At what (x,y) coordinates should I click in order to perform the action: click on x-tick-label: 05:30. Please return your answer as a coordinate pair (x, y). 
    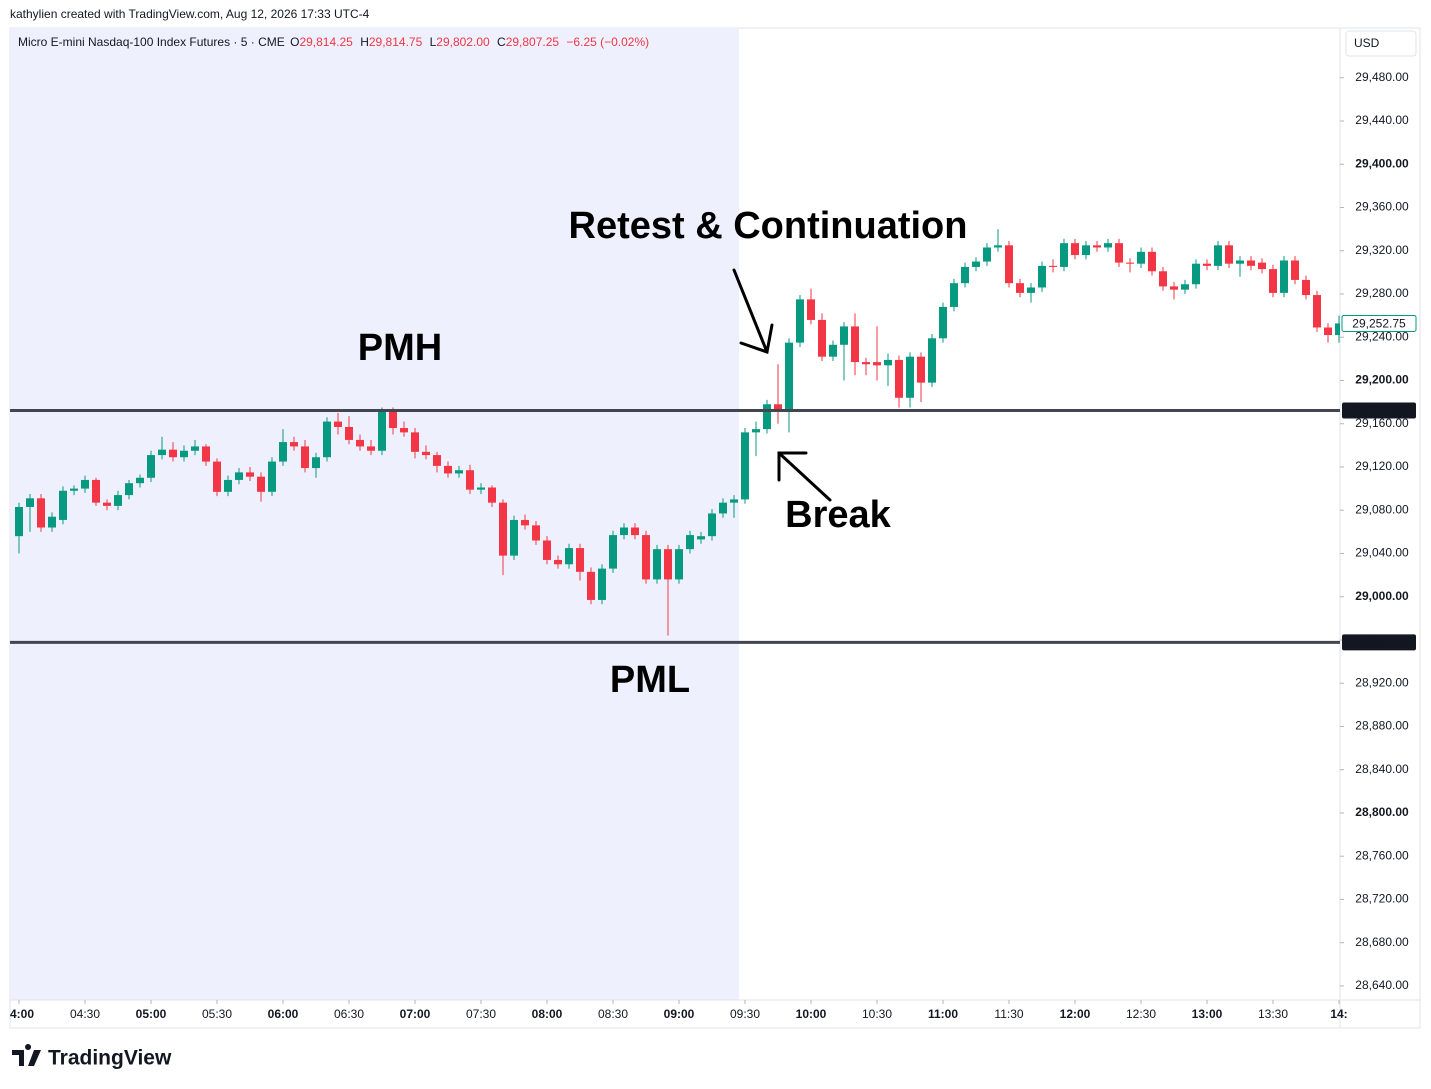
    Looking at the image, I should click on (217, 1014).